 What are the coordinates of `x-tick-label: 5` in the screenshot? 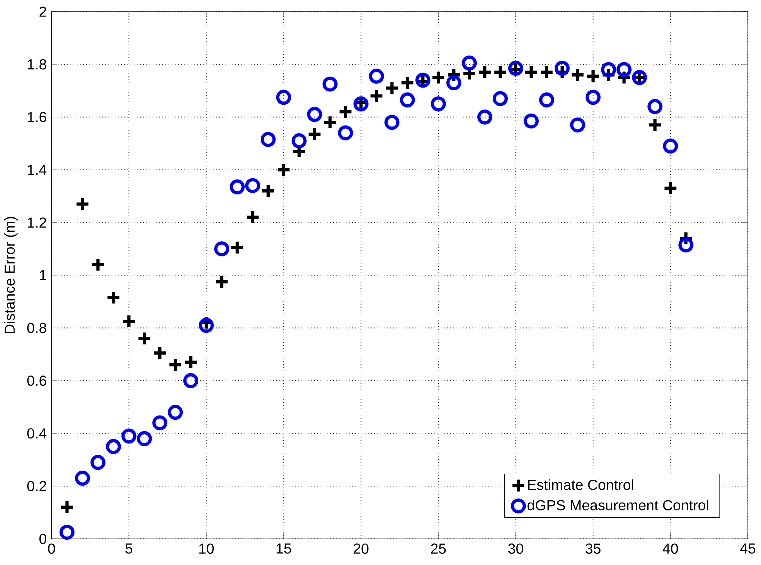 It's located at (129, 549).